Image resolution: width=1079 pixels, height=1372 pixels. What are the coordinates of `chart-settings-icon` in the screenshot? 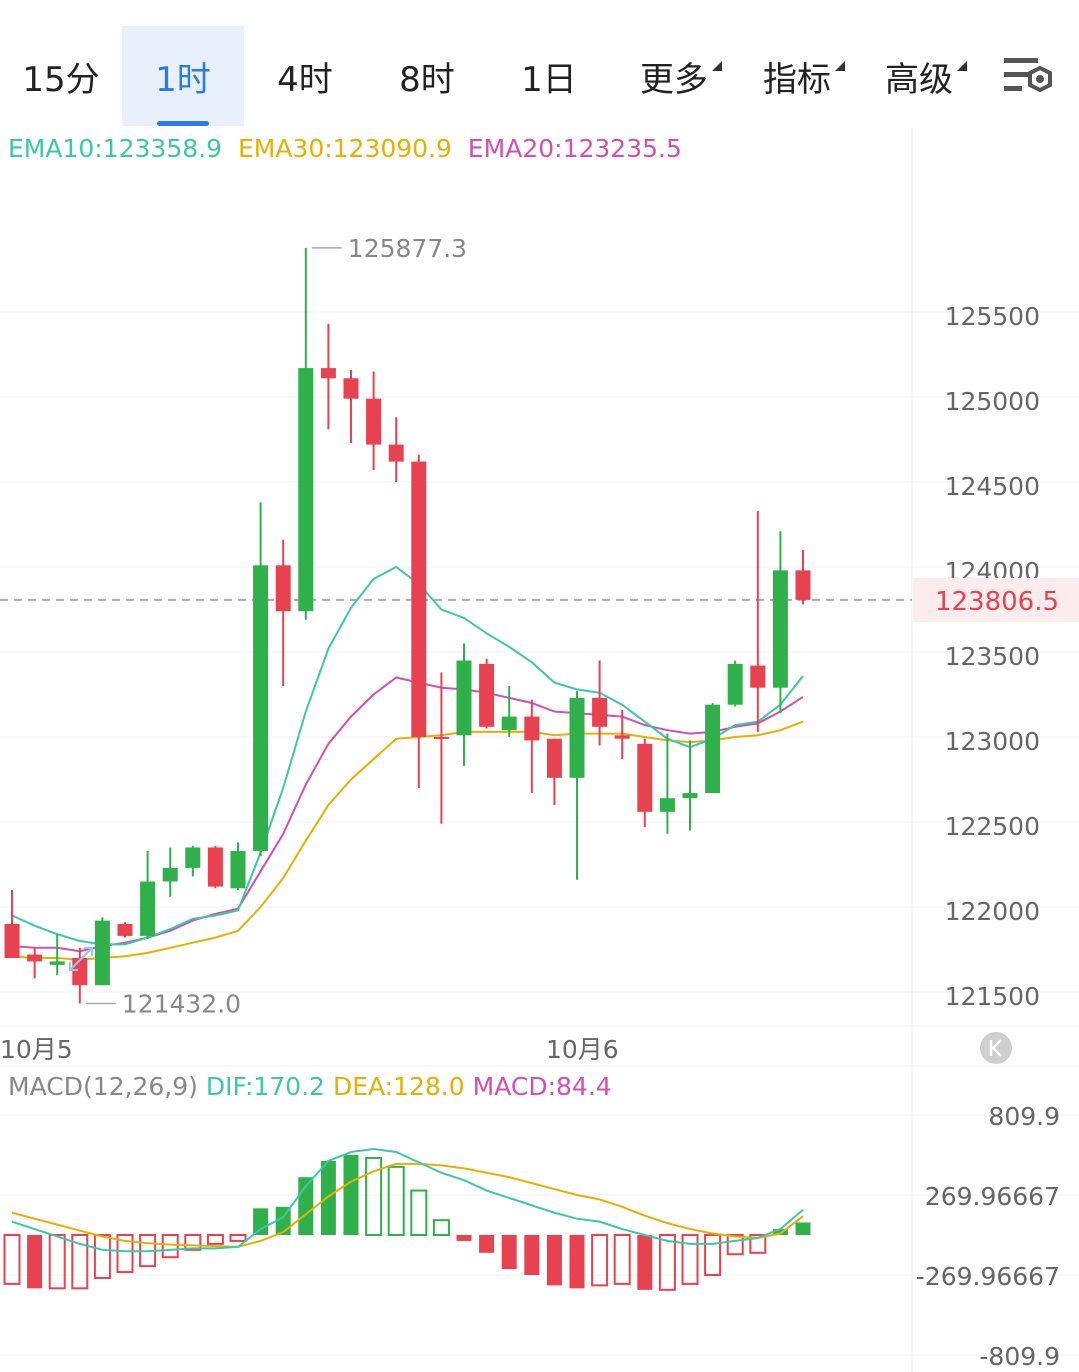 It's located at (1028, 75).